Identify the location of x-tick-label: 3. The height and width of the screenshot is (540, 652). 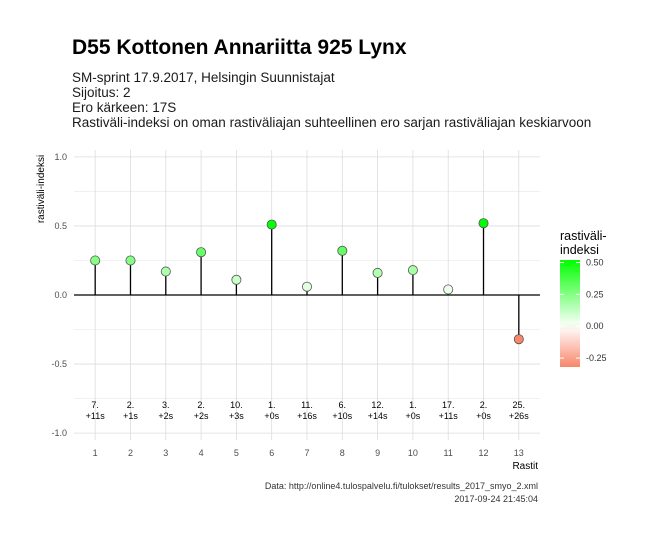
(165, 453).